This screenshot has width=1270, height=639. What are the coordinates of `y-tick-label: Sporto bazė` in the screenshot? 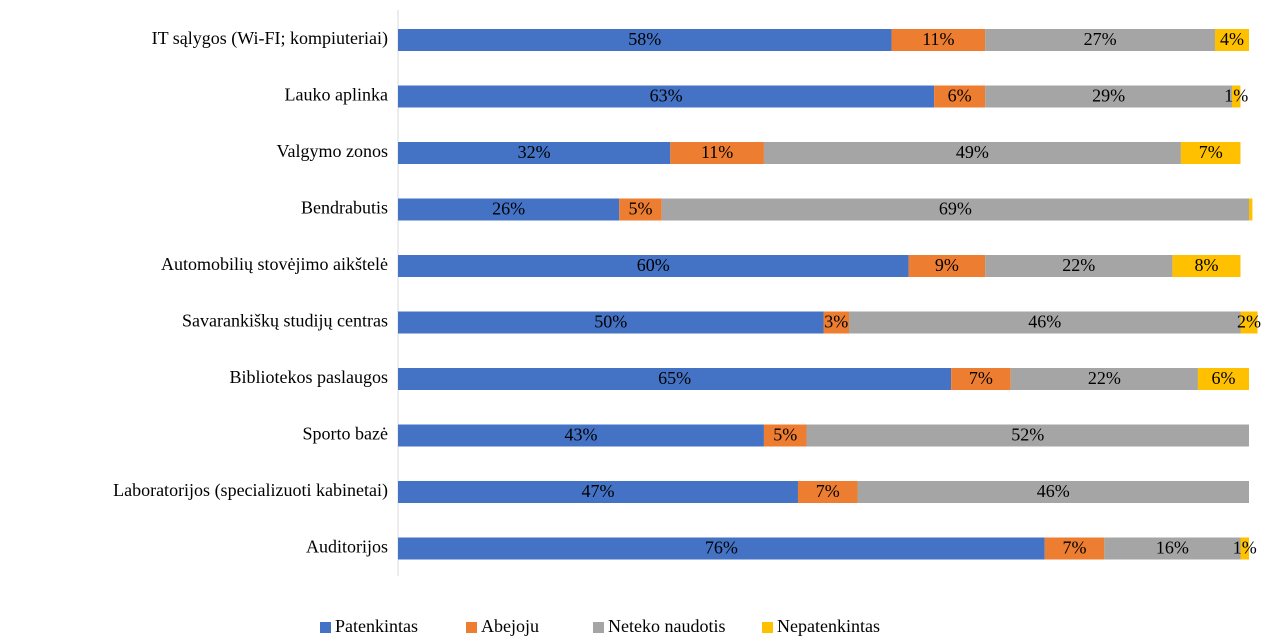 It's located at (345, 434).